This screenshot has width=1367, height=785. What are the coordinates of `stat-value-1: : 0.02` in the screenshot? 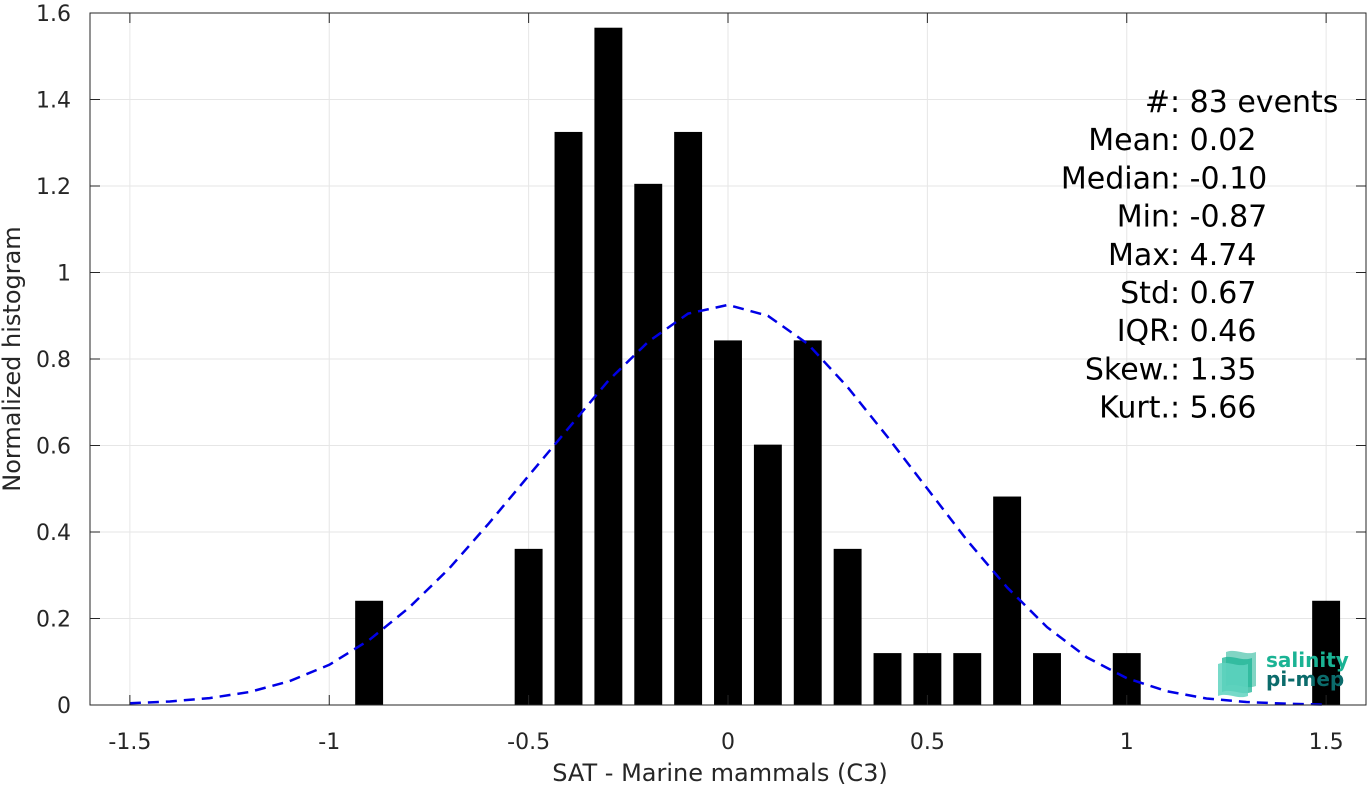 It's located at (1213, 140).